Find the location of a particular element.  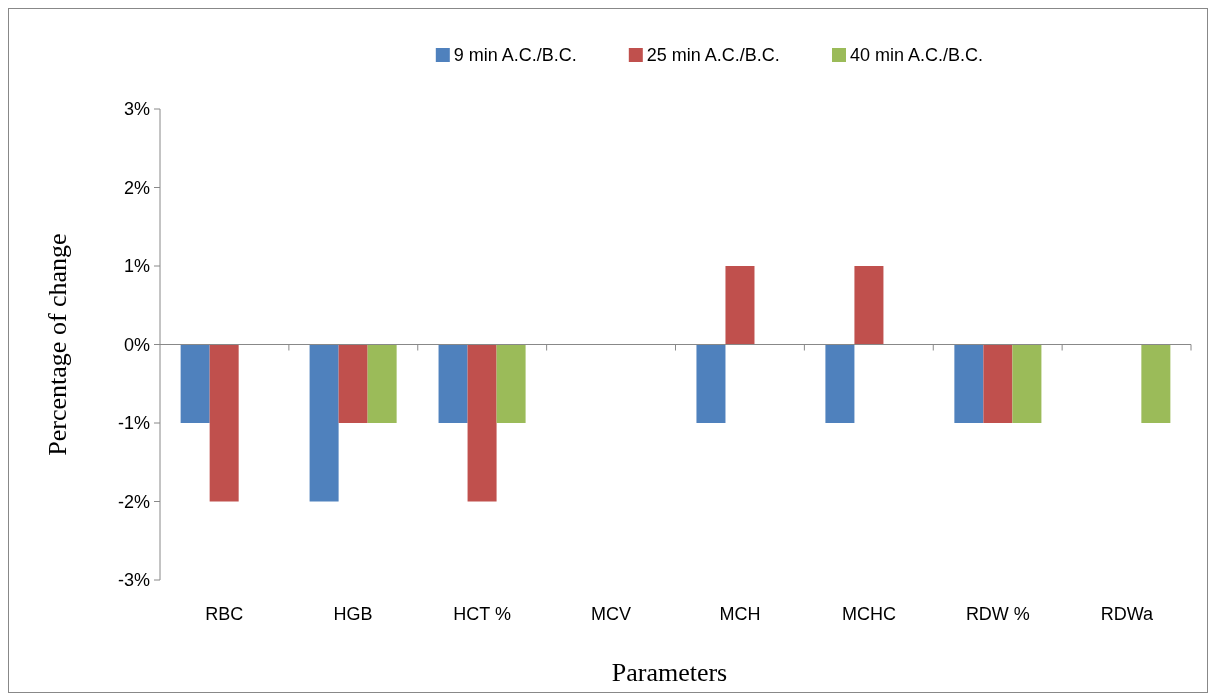

legend-label: 9 min A.C./B.C. is located at coordinates (515, 55).